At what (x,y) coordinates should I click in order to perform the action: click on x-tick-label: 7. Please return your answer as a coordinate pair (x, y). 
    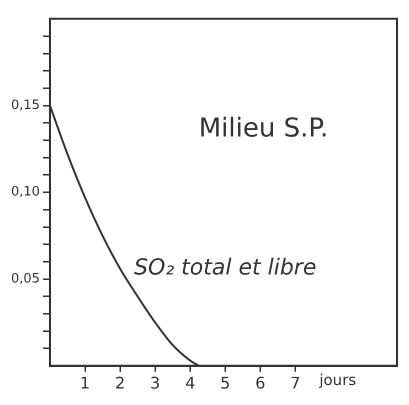
    Looking at the image, I should click on (295, 383).